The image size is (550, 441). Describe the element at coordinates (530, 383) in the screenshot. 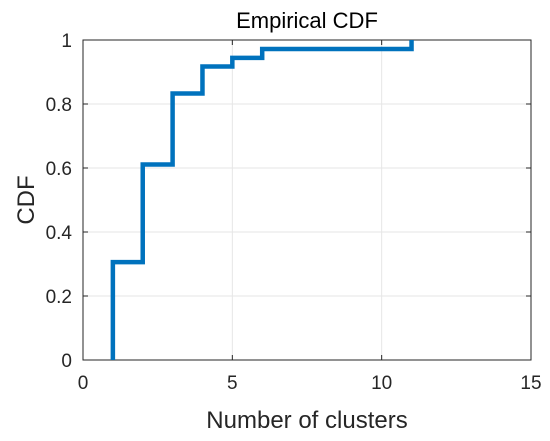

I see `x-tick-label: 15` at that location.